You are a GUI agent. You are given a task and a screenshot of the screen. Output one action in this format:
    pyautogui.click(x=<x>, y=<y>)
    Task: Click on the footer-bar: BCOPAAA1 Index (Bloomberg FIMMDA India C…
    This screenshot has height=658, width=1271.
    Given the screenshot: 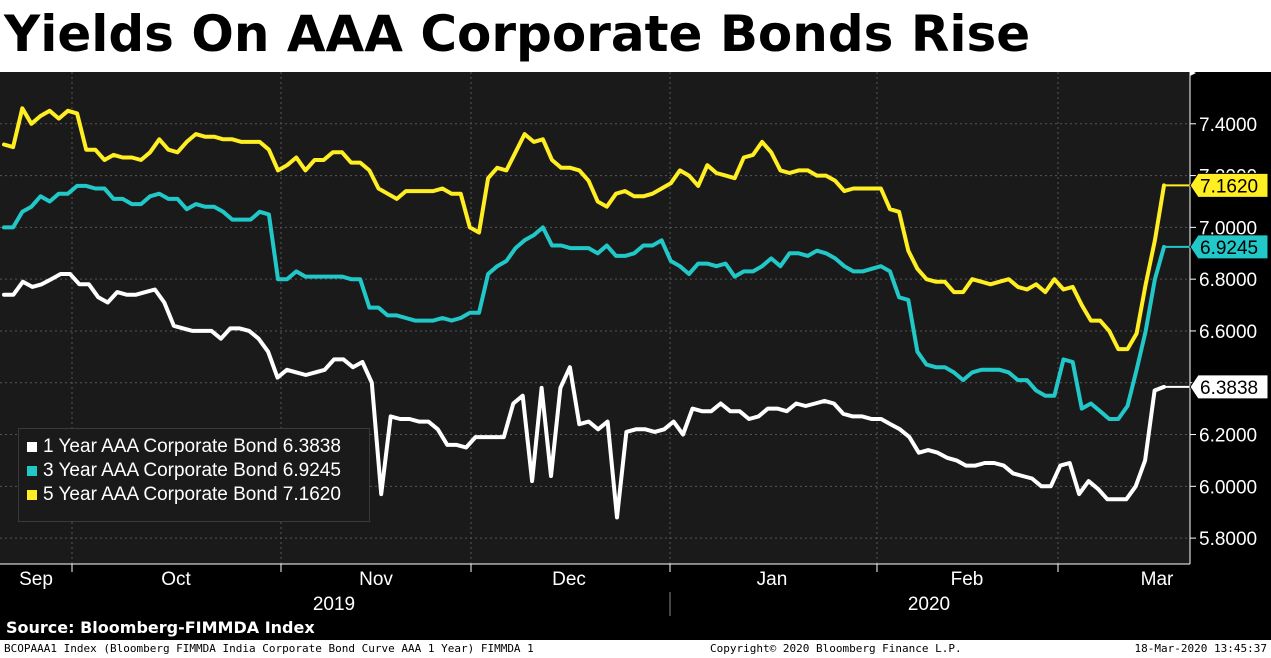 What is the action you would take?
    pyautogui.click(x=635, y=649)
    